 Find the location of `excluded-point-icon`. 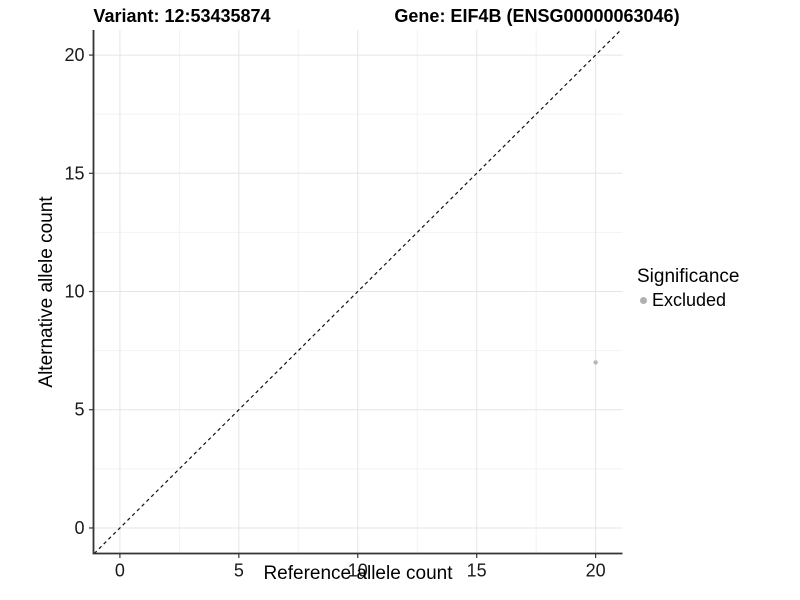

excluded-point-icon is located at coordinates (643, 300).